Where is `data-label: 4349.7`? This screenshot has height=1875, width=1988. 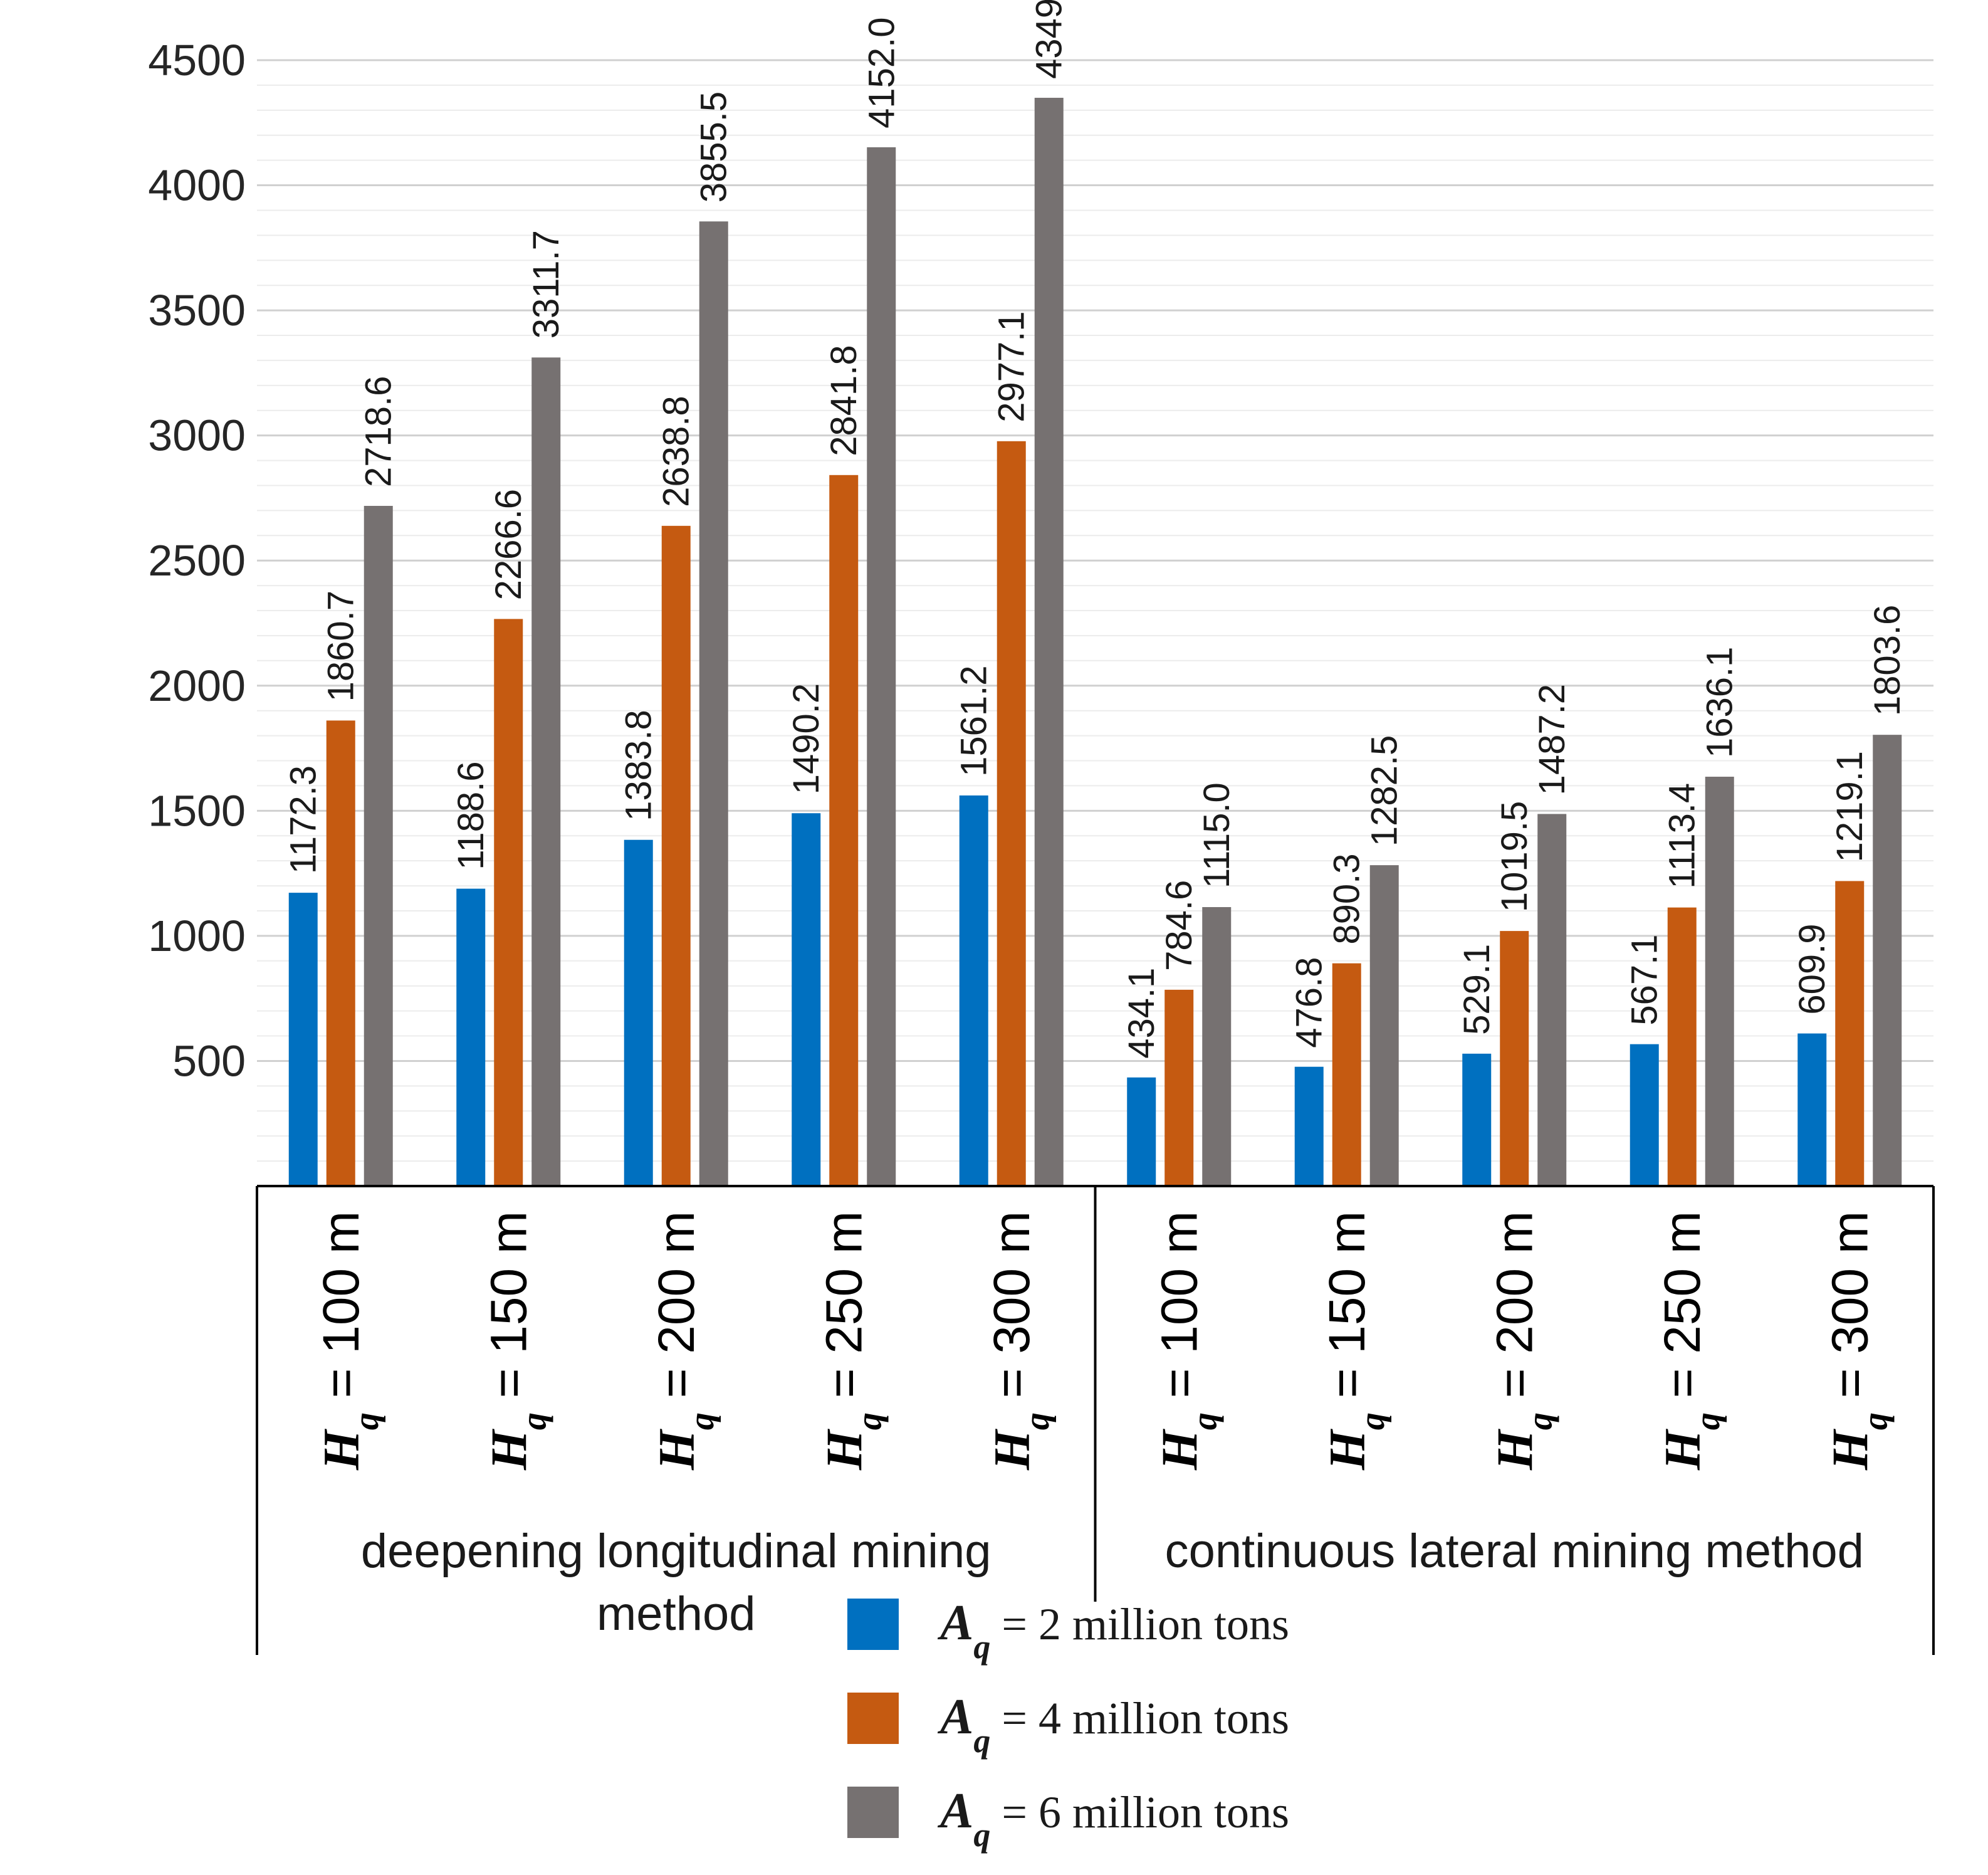 data-label: 4349.7 is located at coordinates (1049, 39).